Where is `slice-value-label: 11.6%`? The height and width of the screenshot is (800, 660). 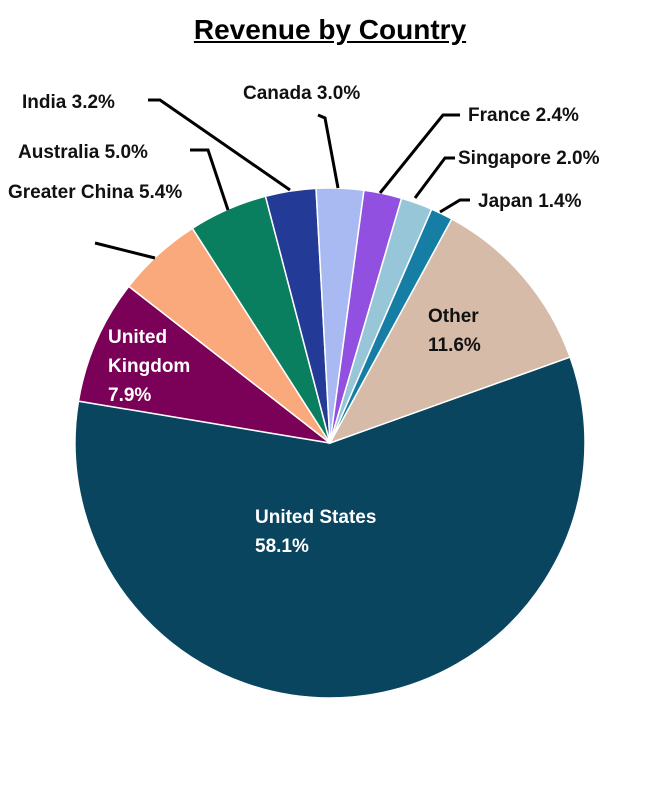 slice-value-label: 11.6% is located at coordinates (454, 345).